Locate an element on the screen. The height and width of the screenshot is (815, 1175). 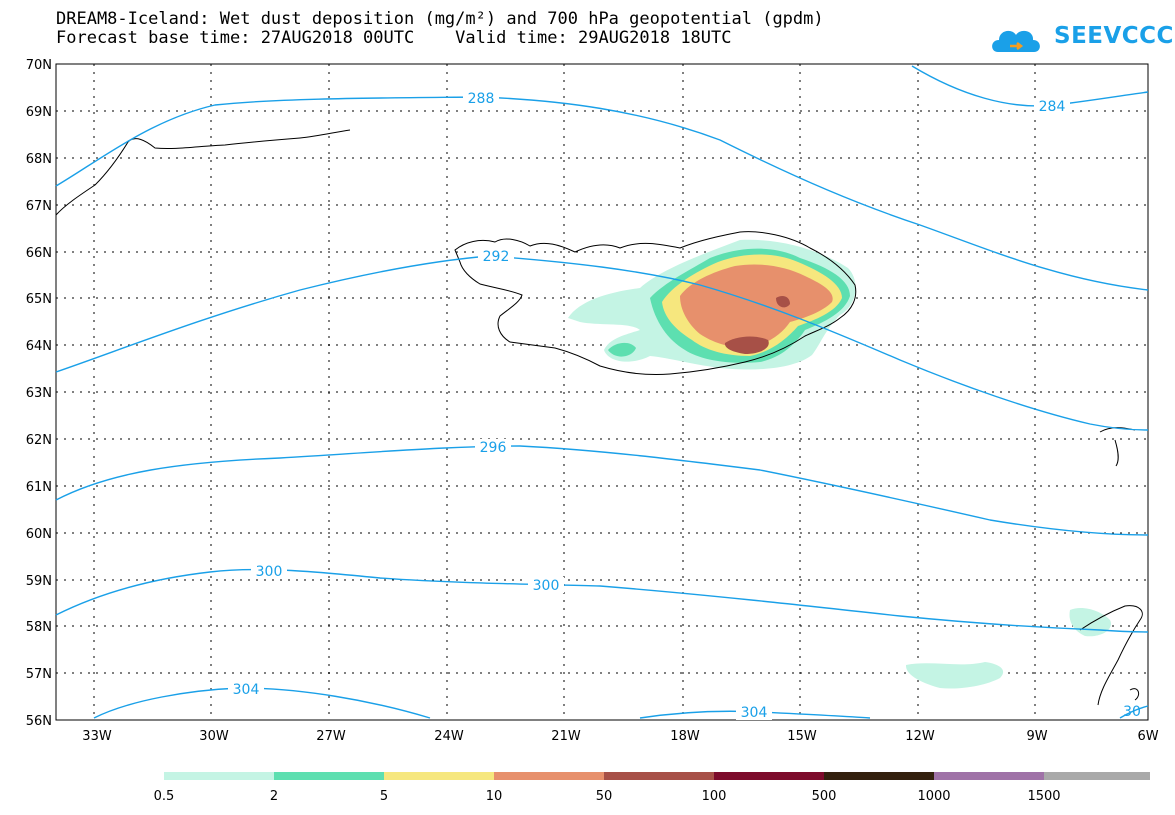
lat-label: 56N is located at coordinates (39, 721).